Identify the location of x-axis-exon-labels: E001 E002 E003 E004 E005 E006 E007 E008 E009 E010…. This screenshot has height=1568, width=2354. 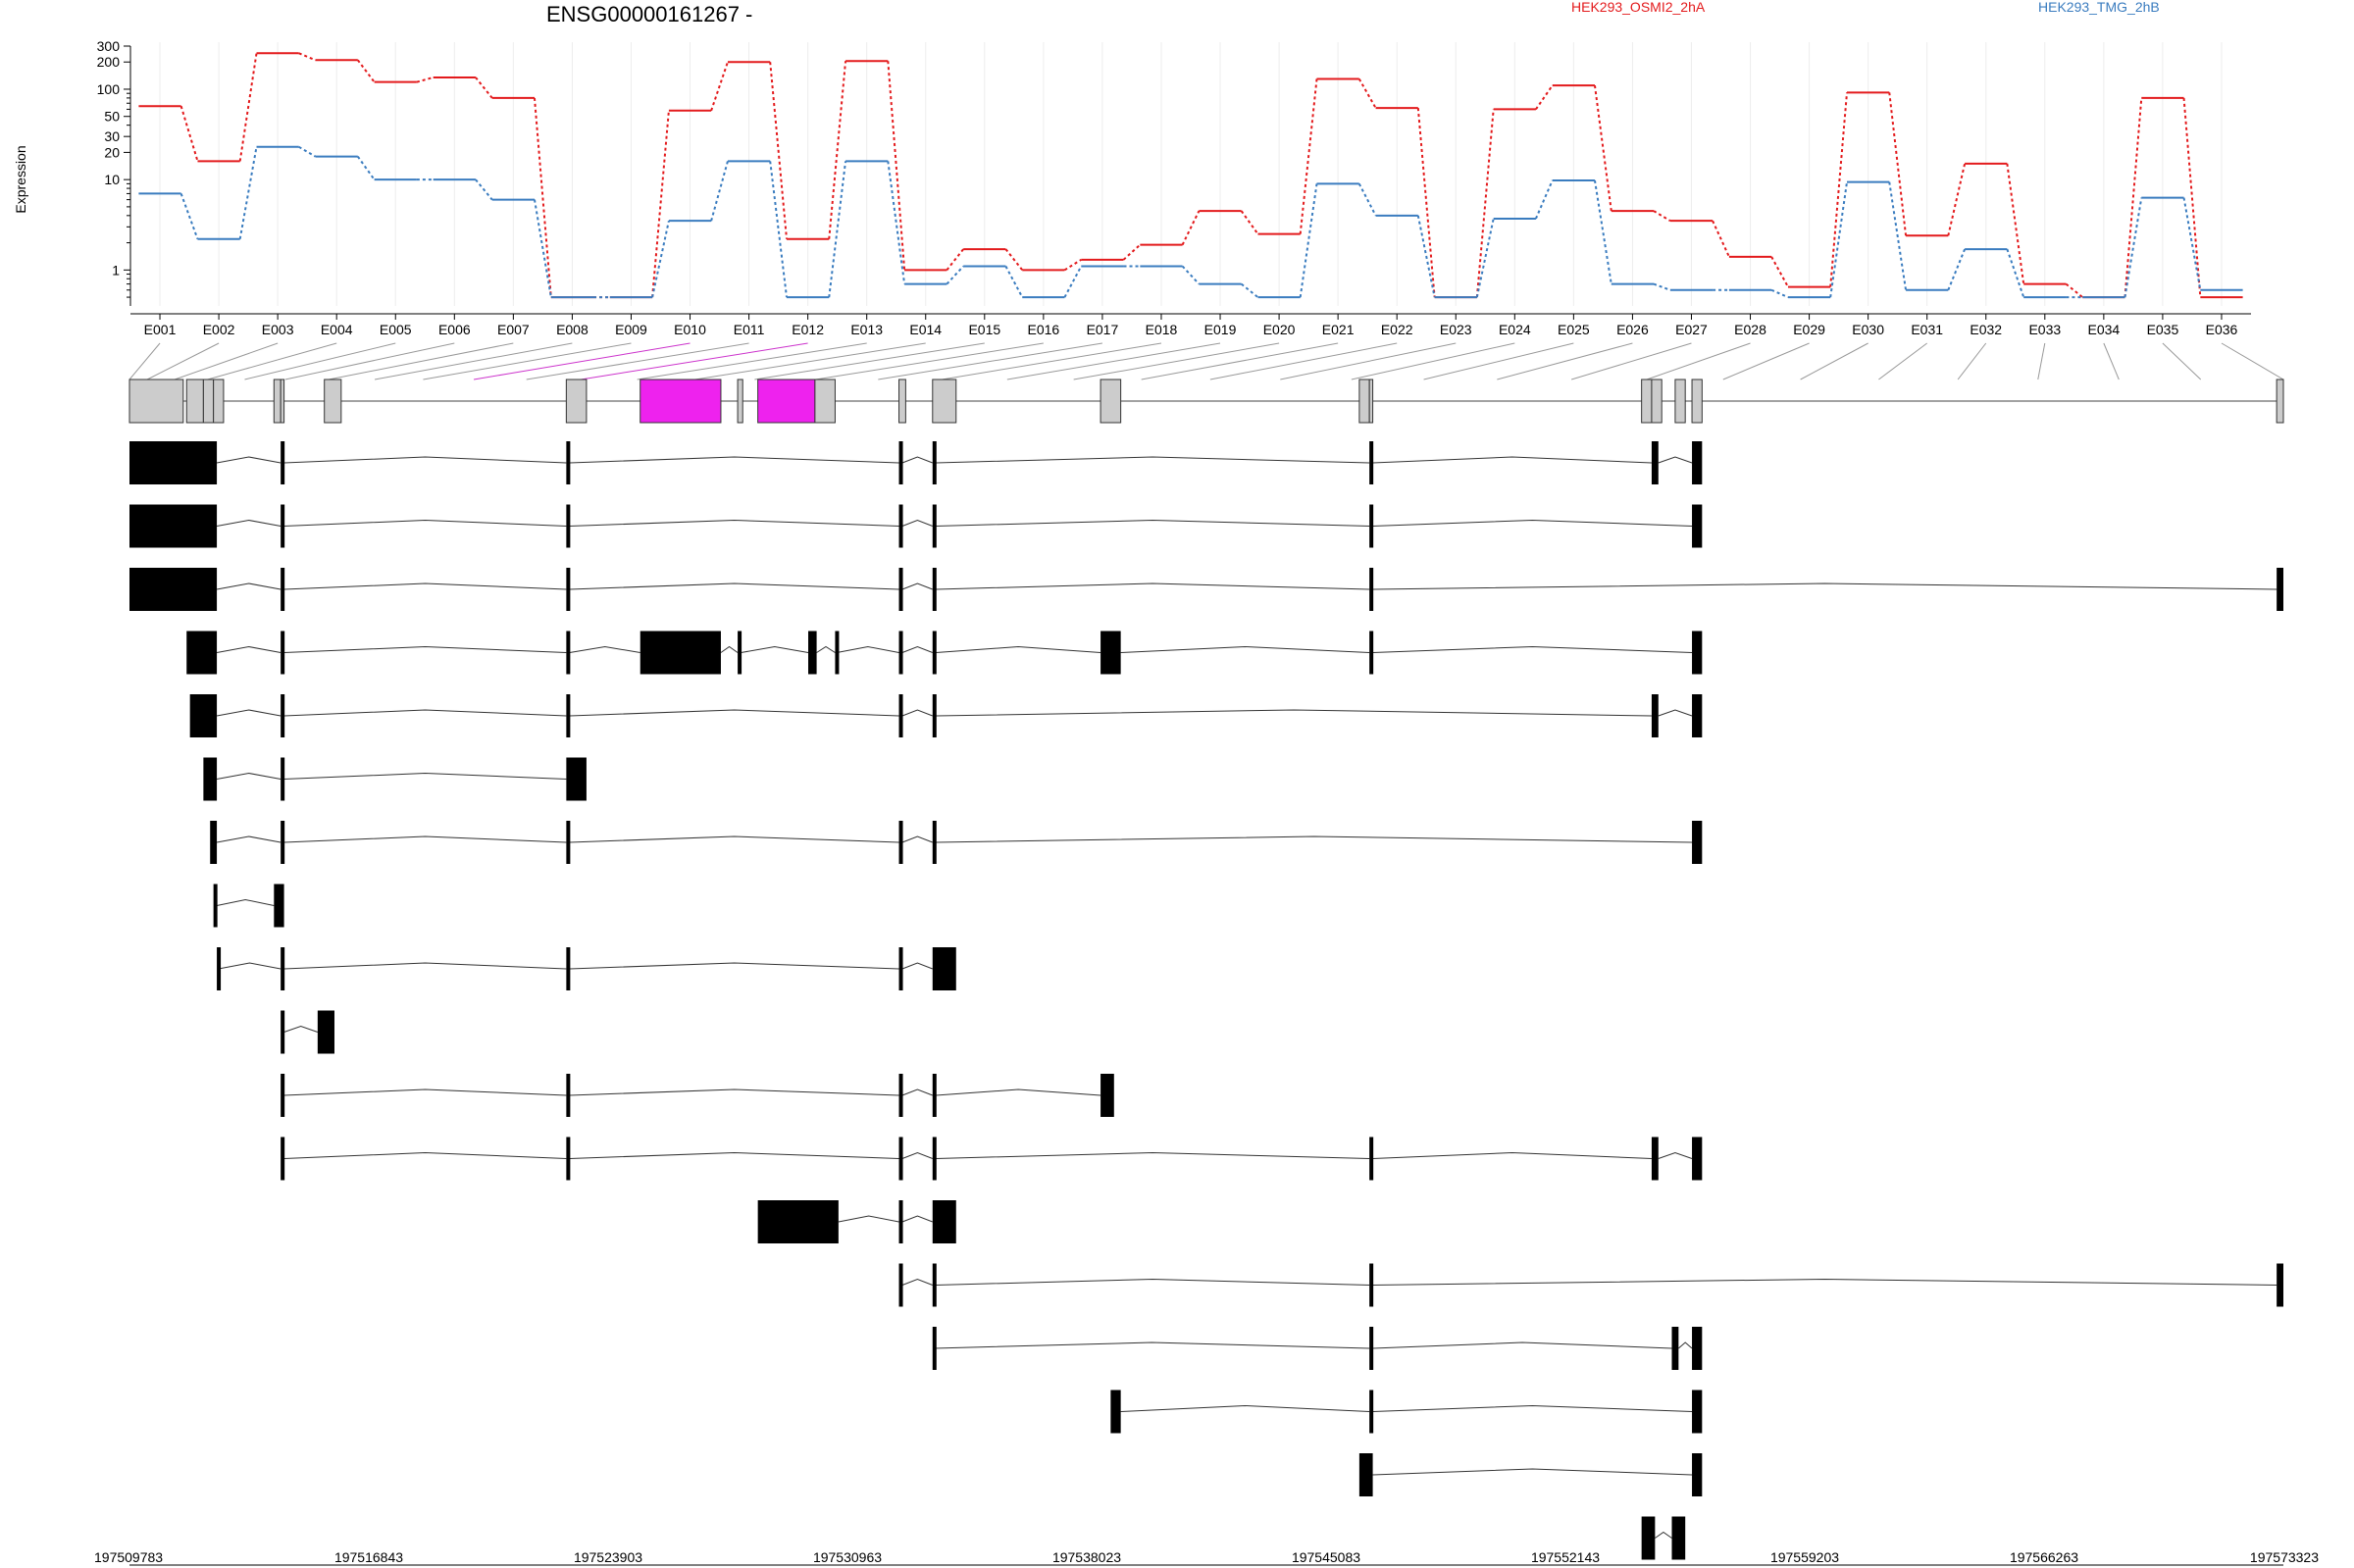
(1190, 325).